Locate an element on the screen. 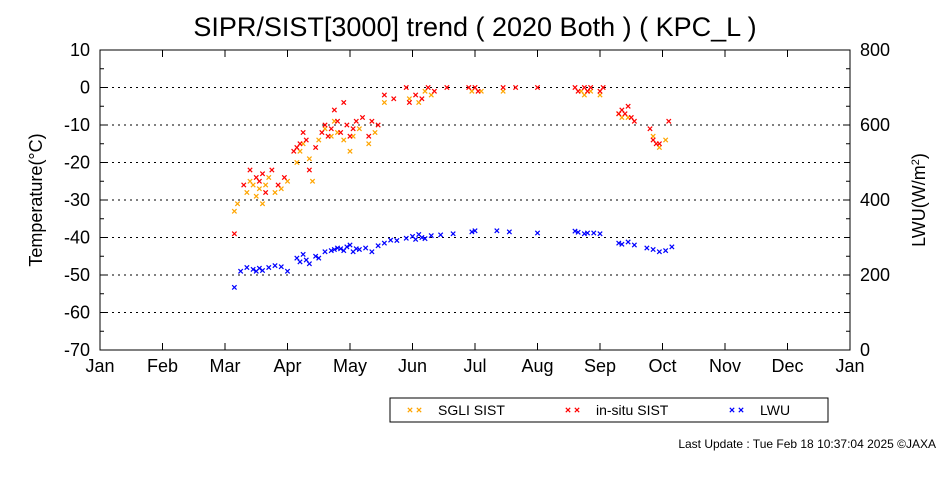  legend: SGLI SIST in-situ SIST LWU is located at coordinates (609, 410).